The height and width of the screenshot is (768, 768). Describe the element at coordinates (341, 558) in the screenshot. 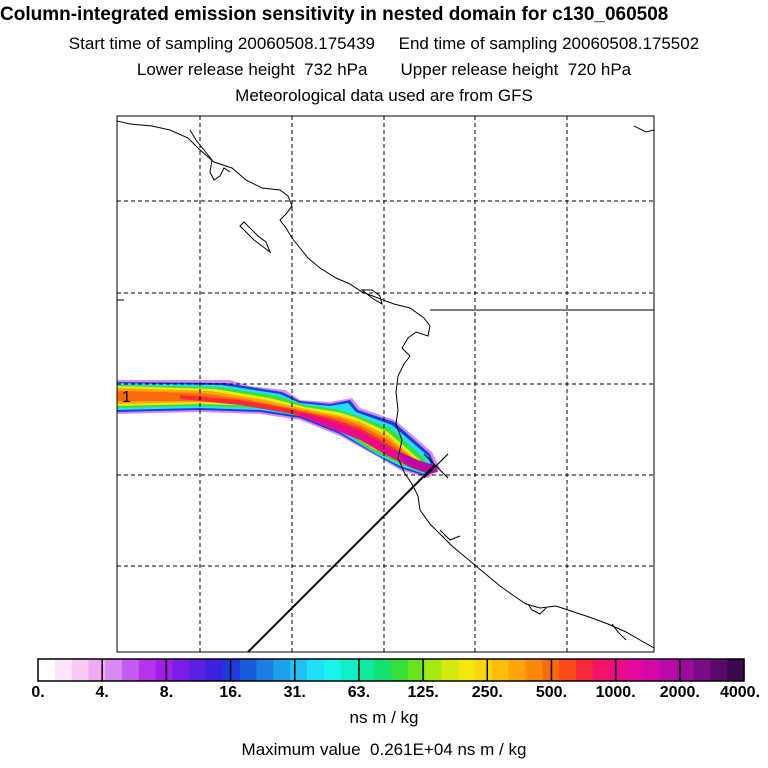

I see `flight-track-line` at that location.